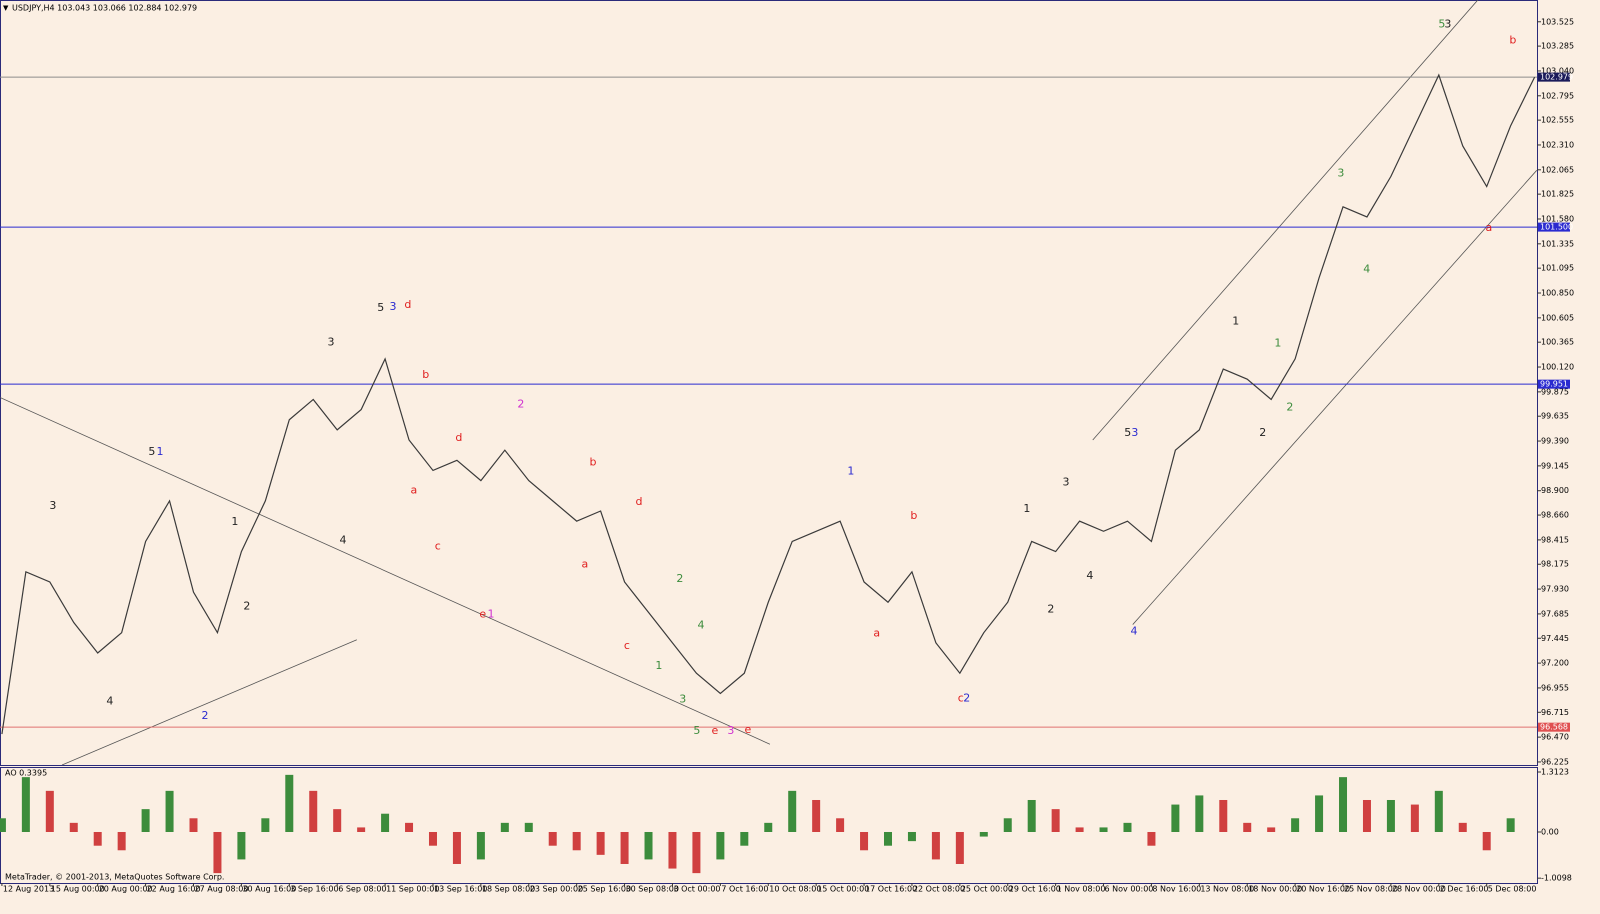  What do you see at coordinates (1557, 144) in the screenshot?
I see `y-tick-label: 102.310` at bounding box center [1557, 144].